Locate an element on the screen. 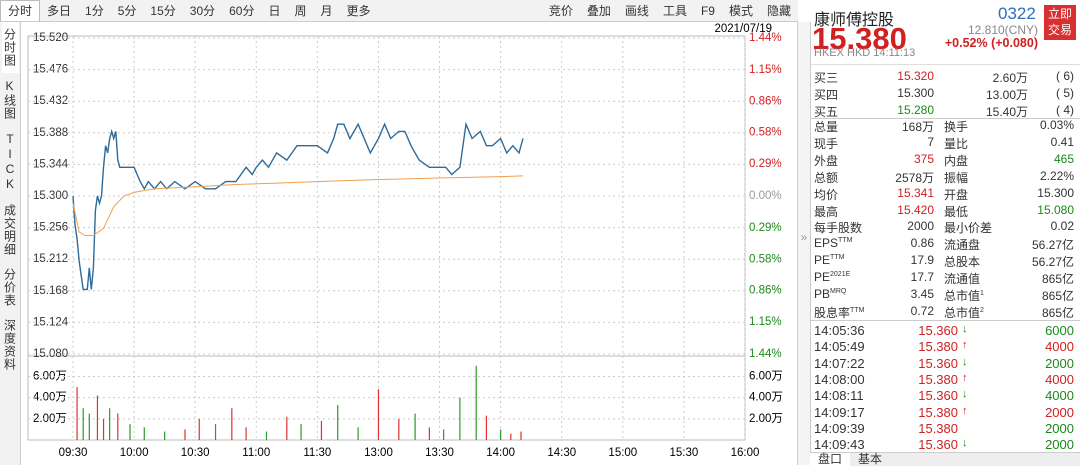  tab: 分时 is located at coordinates (20, 10).